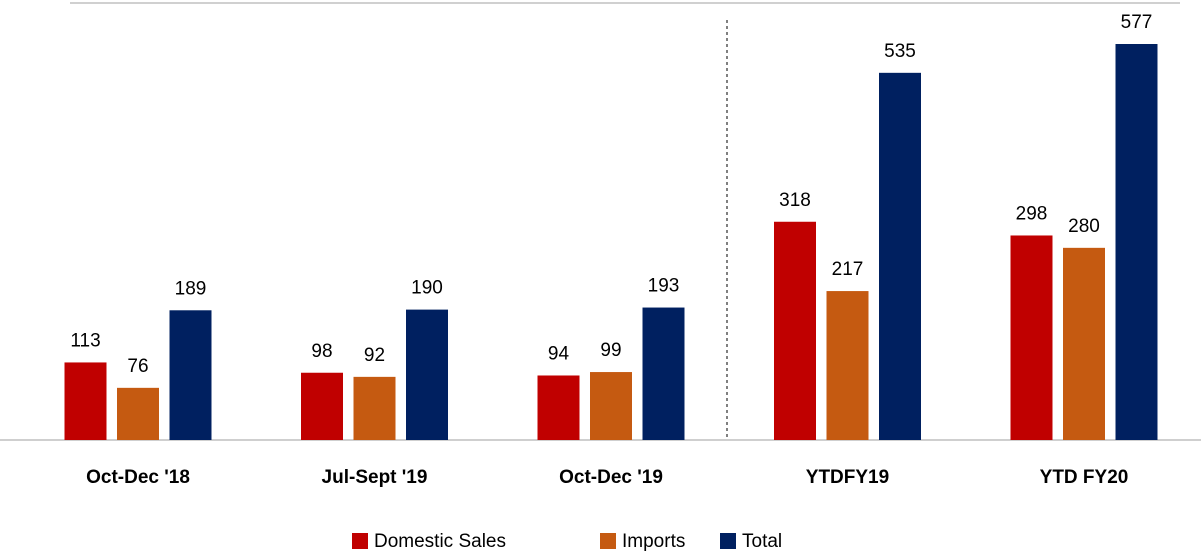 This screenshot has height=558, width=1201. Describe the element at coordinates (138, 477) in the screenshot. I see `x-tick-label: Oct-Dec '18` at that location.